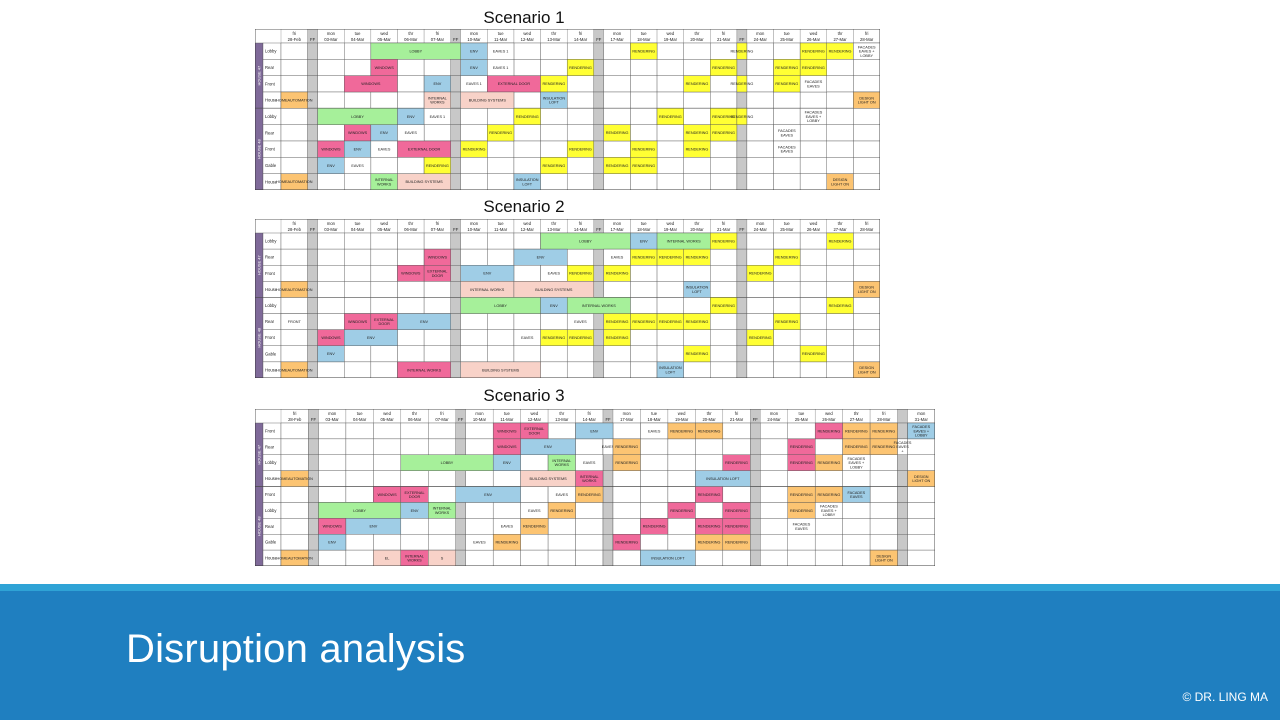 Image resolution: width=1280 pixels, height=720 pixels. What do you see at coordinates (507, 419) in the screenshot?
I see `date-label: 11-Mar` at bounding box center [507, 419].